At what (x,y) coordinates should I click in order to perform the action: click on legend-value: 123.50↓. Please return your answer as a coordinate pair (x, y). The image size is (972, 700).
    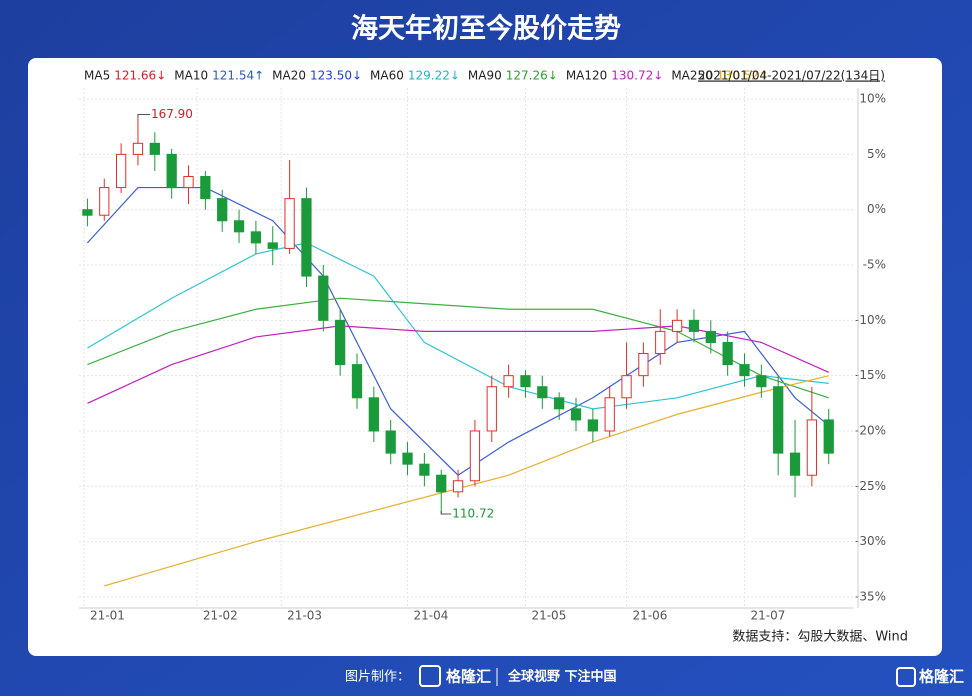
    Looking at the image, I should click on (336, 76).